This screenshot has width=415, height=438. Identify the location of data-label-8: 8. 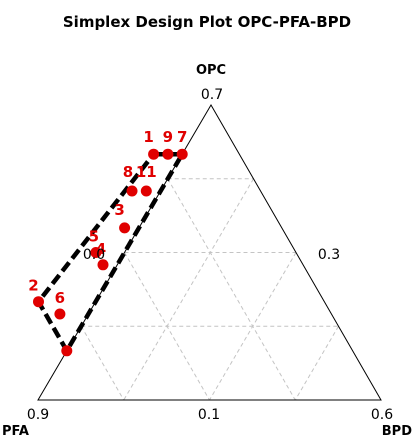
(128, 172).